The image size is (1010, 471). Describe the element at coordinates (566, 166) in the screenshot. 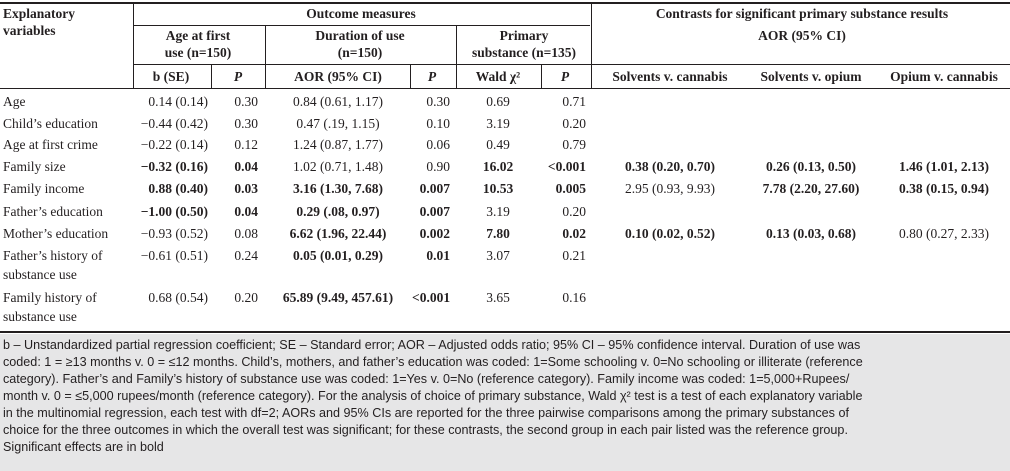

I see `cell-p-primary: <0.001` at that location.